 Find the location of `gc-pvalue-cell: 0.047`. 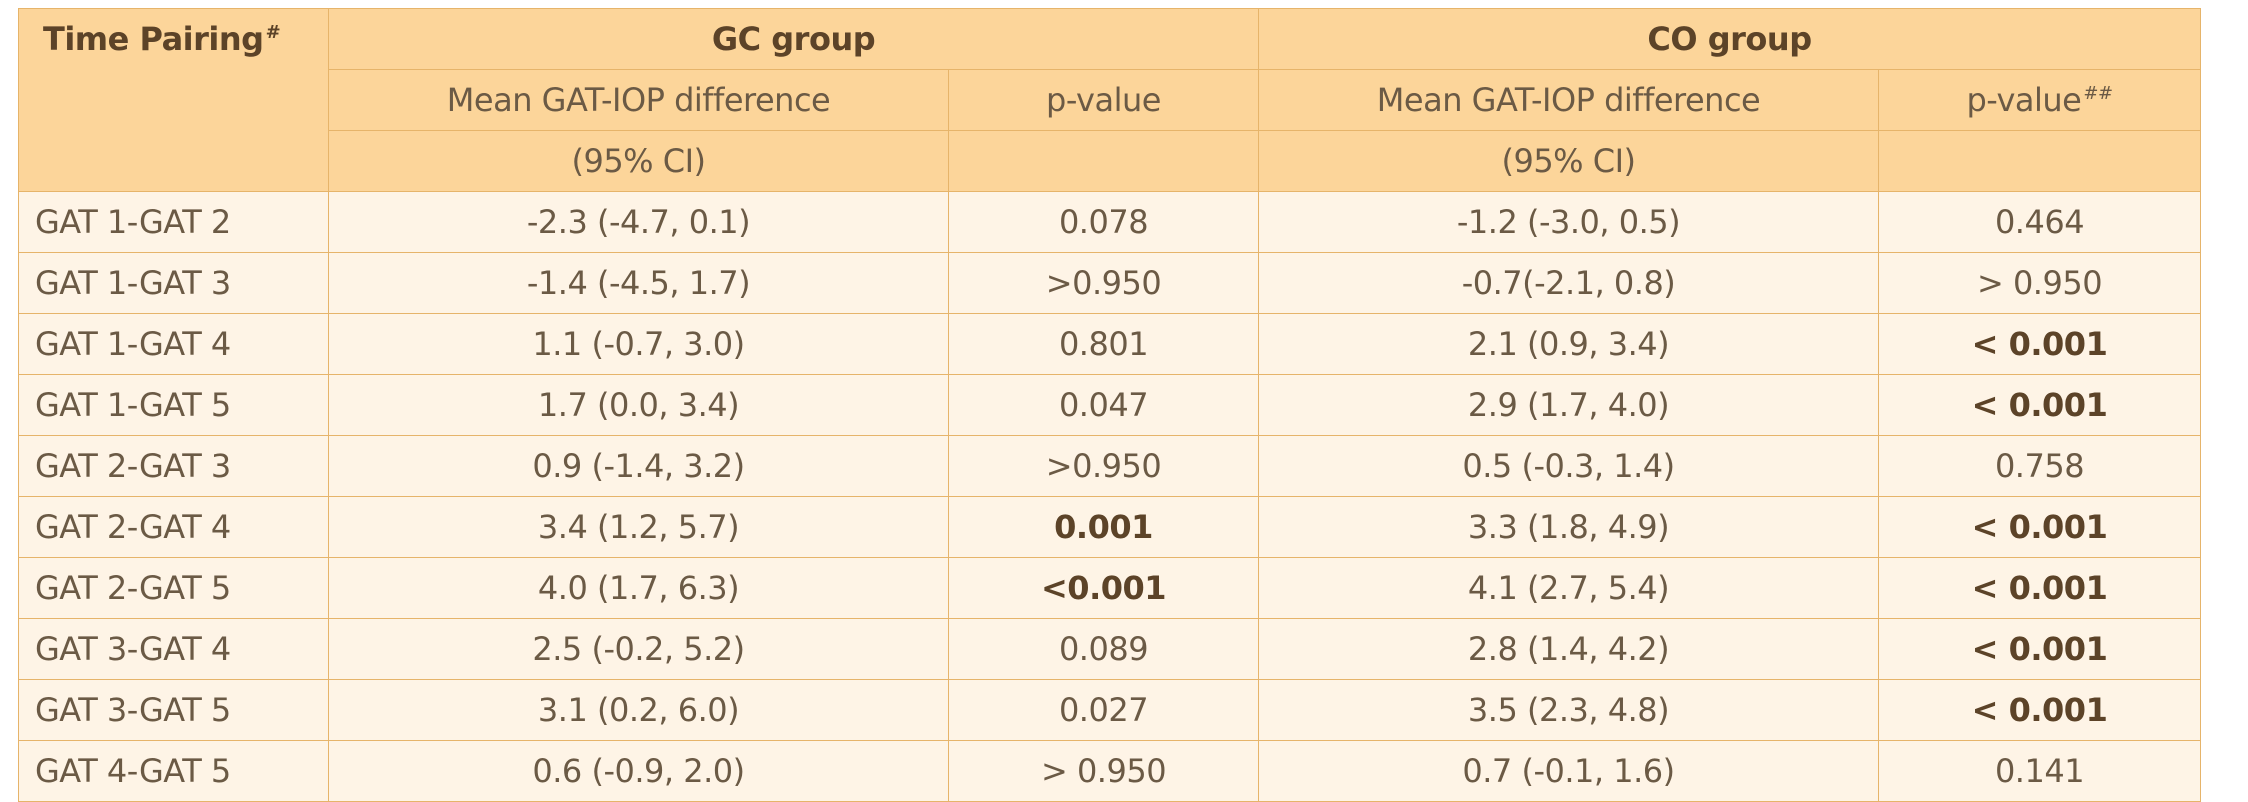

gc-pvalue-cell: 0.047 is located at coordinates (1103, 405).